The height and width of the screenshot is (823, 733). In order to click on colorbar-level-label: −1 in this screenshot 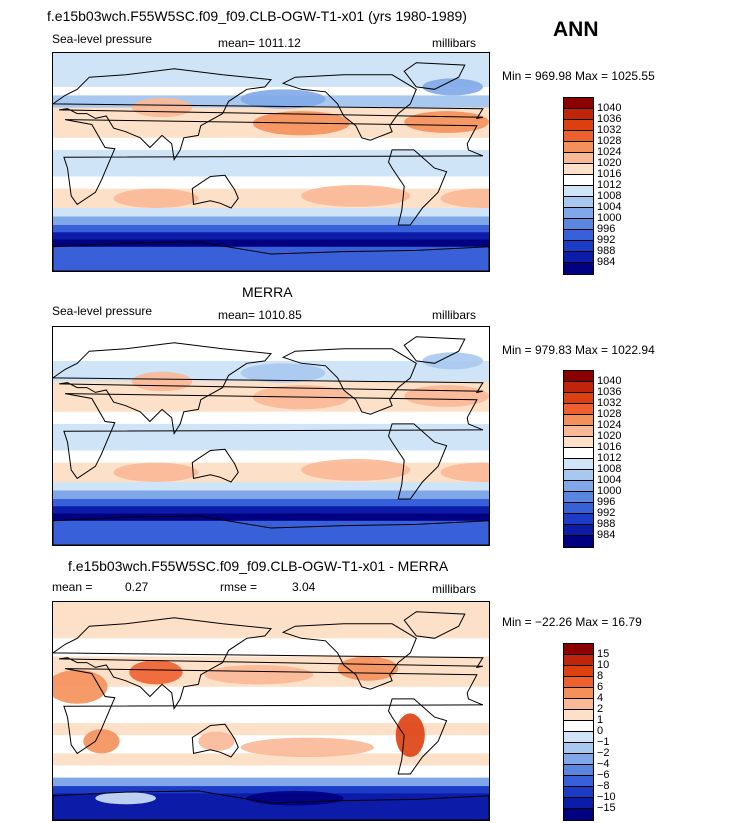, I will do `click(603, 742)`.